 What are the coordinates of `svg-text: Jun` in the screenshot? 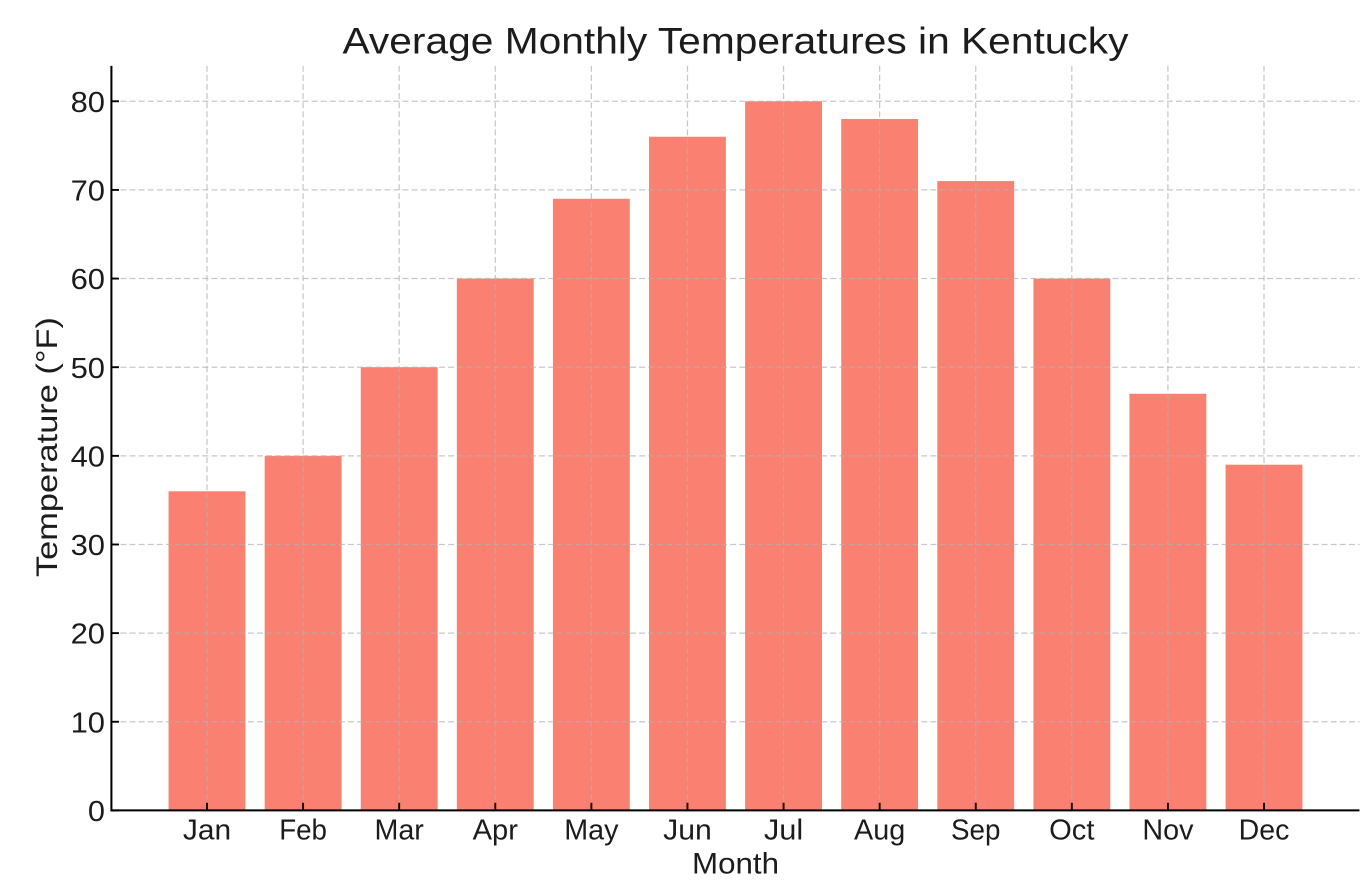 It's located at (687, 830).